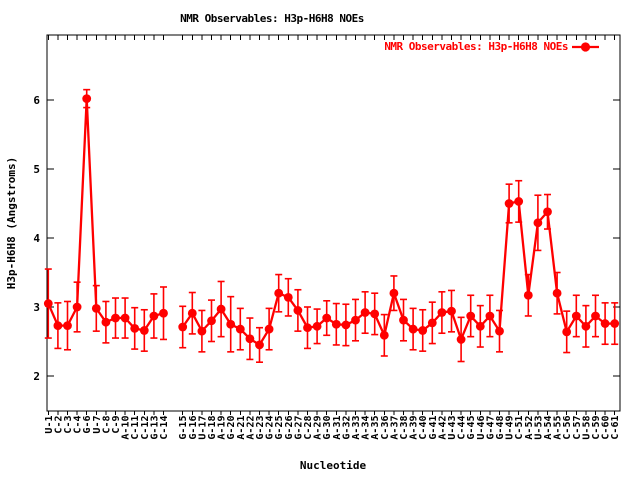 This screenshot has width=640, height=480. Describe the element at coordinates (538, 428) in the screenshot. I see `x-tick-label: U-53` at that location.